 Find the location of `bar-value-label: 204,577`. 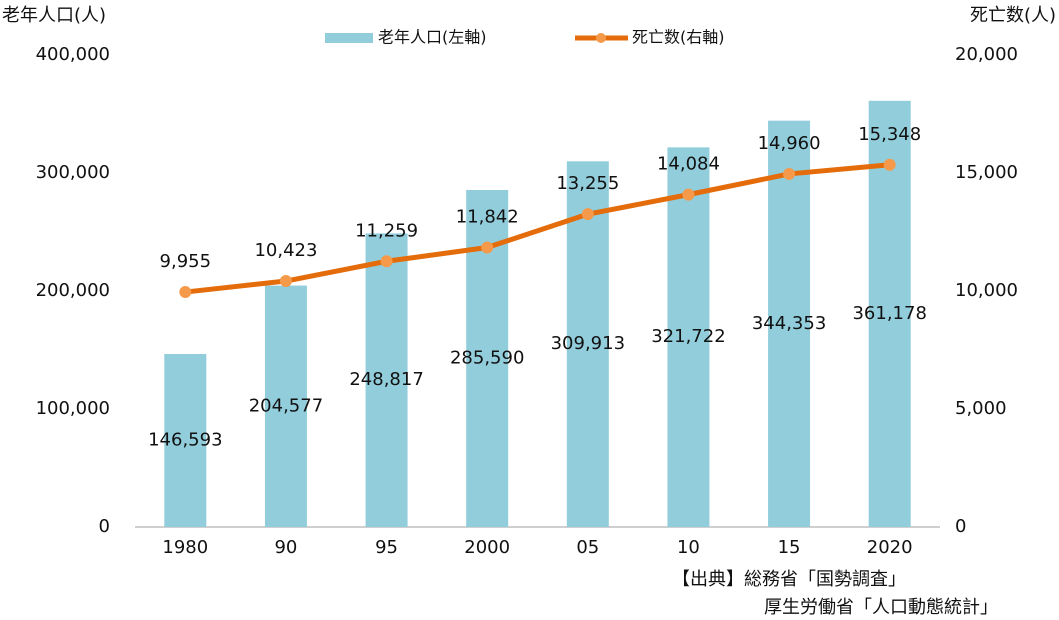

bar-value-label: 204,577 is located at coordinates (286, 405).